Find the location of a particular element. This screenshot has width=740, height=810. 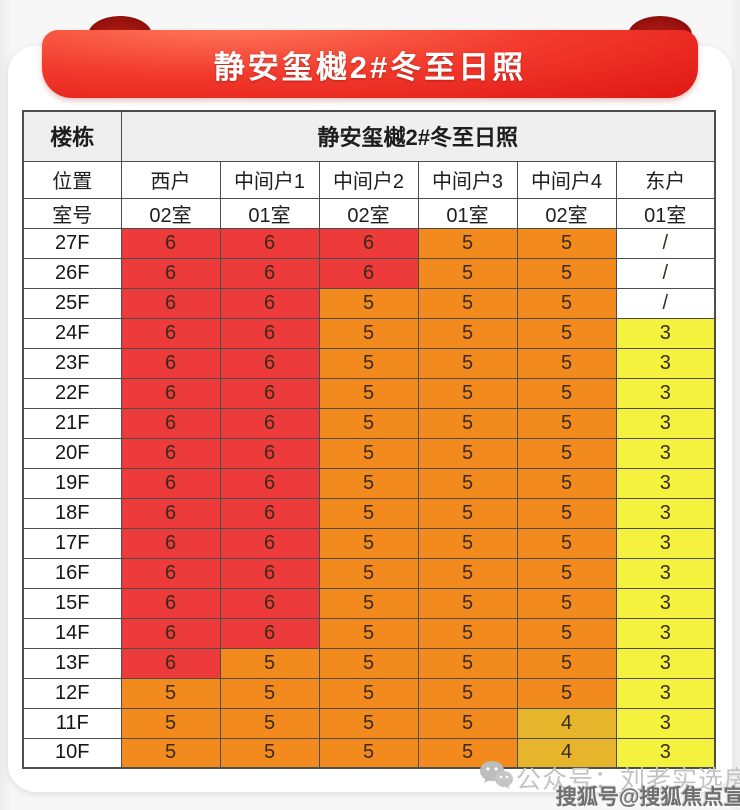

floor-label: 18F is located at coordinates (72, 513).